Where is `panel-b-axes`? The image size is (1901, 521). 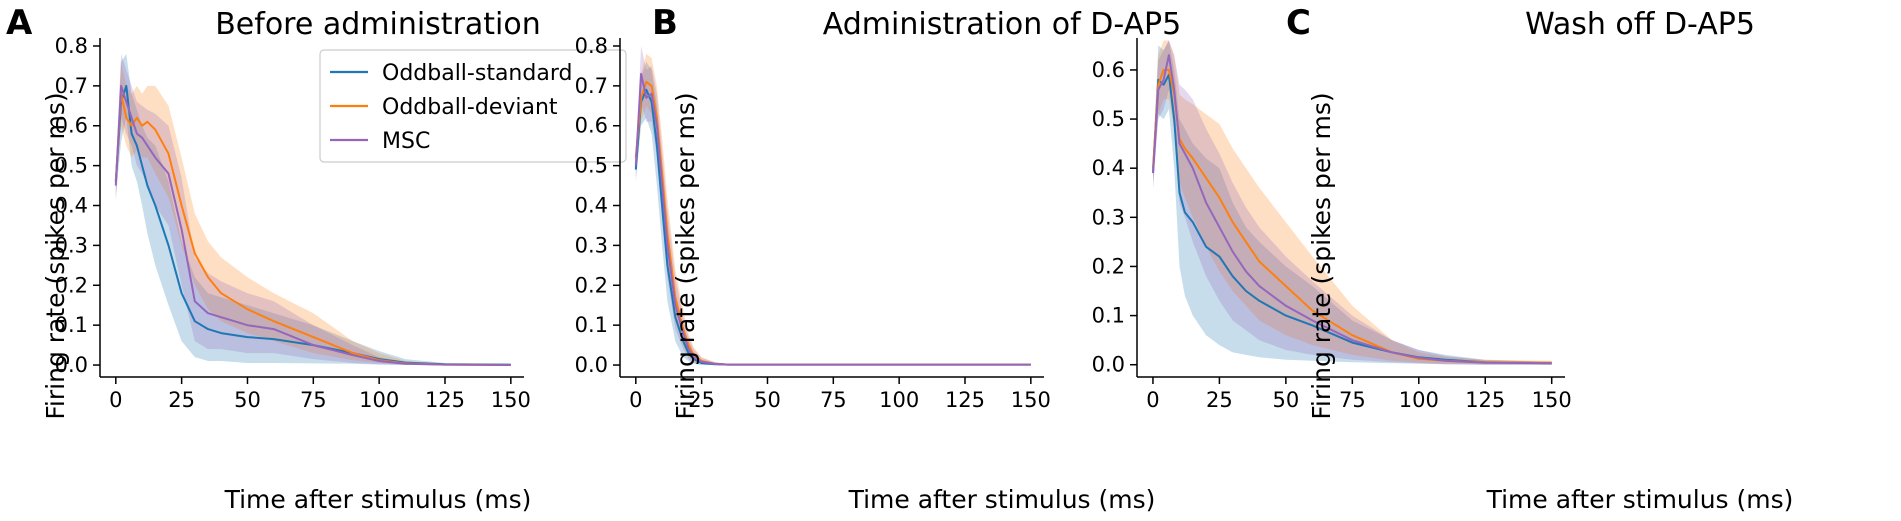 panel-b-axes is located at coordinates (831, 208).